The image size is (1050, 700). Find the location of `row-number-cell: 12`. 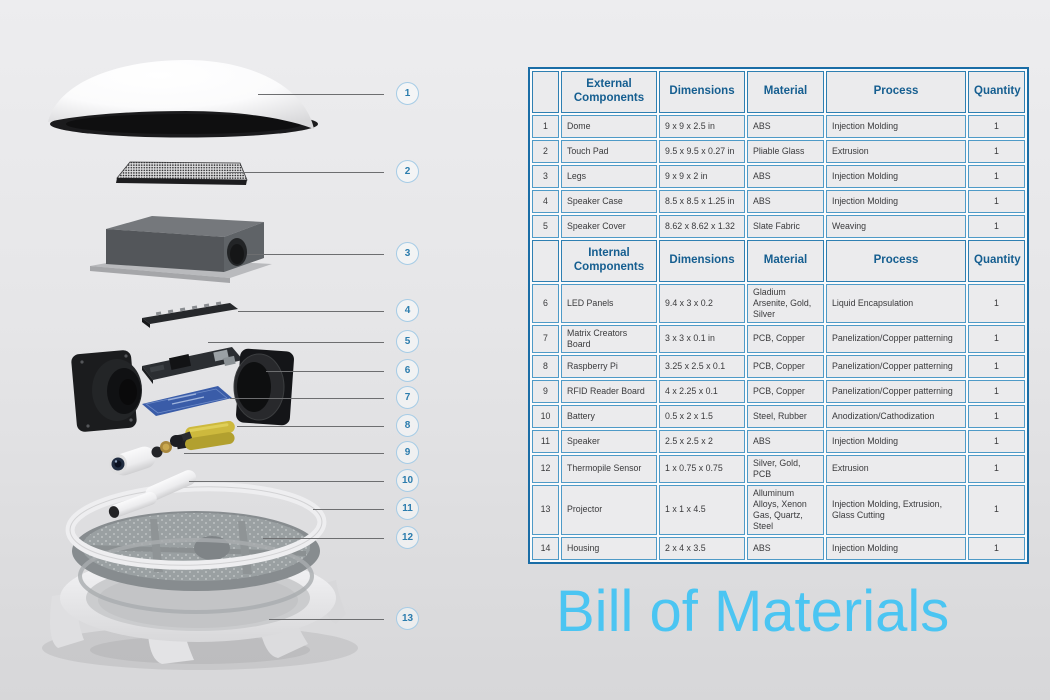

row-number-cell: 12 is located at coordinates (545, 468).